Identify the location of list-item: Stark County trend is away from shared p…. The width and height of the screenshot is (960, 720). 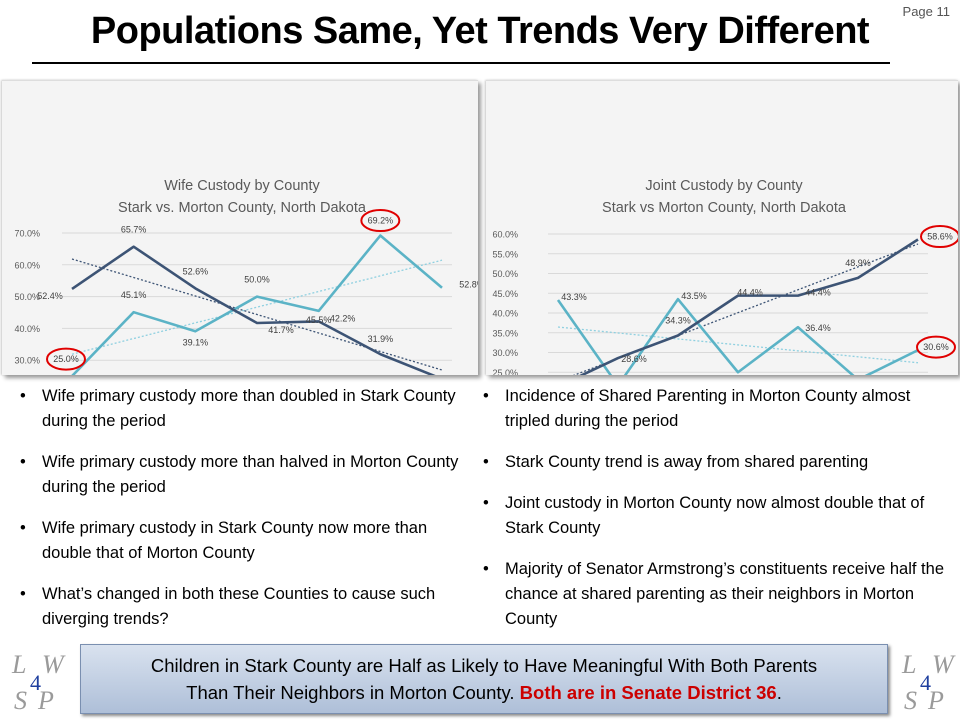
(715, 462).